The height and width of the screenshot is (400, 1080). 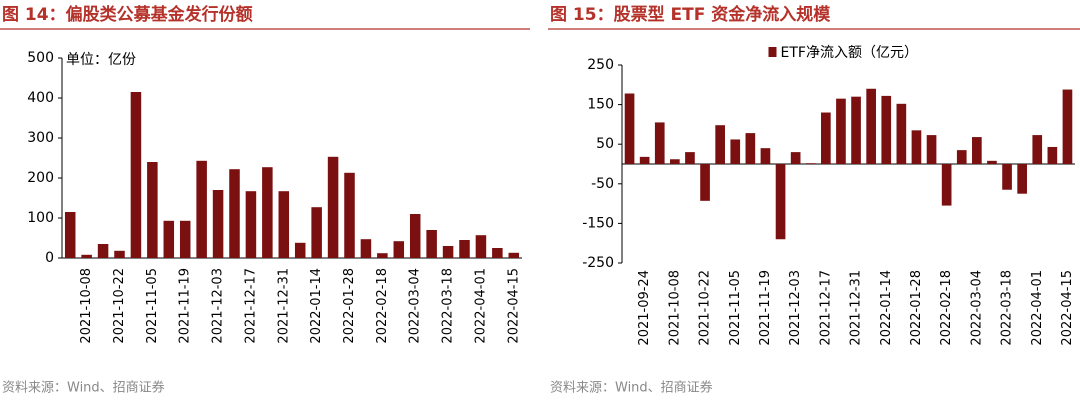 What do you see at coordinates (40, 58) in the screenshot?
I see `y-tick-label: 500` at bounding box center [40, 58].